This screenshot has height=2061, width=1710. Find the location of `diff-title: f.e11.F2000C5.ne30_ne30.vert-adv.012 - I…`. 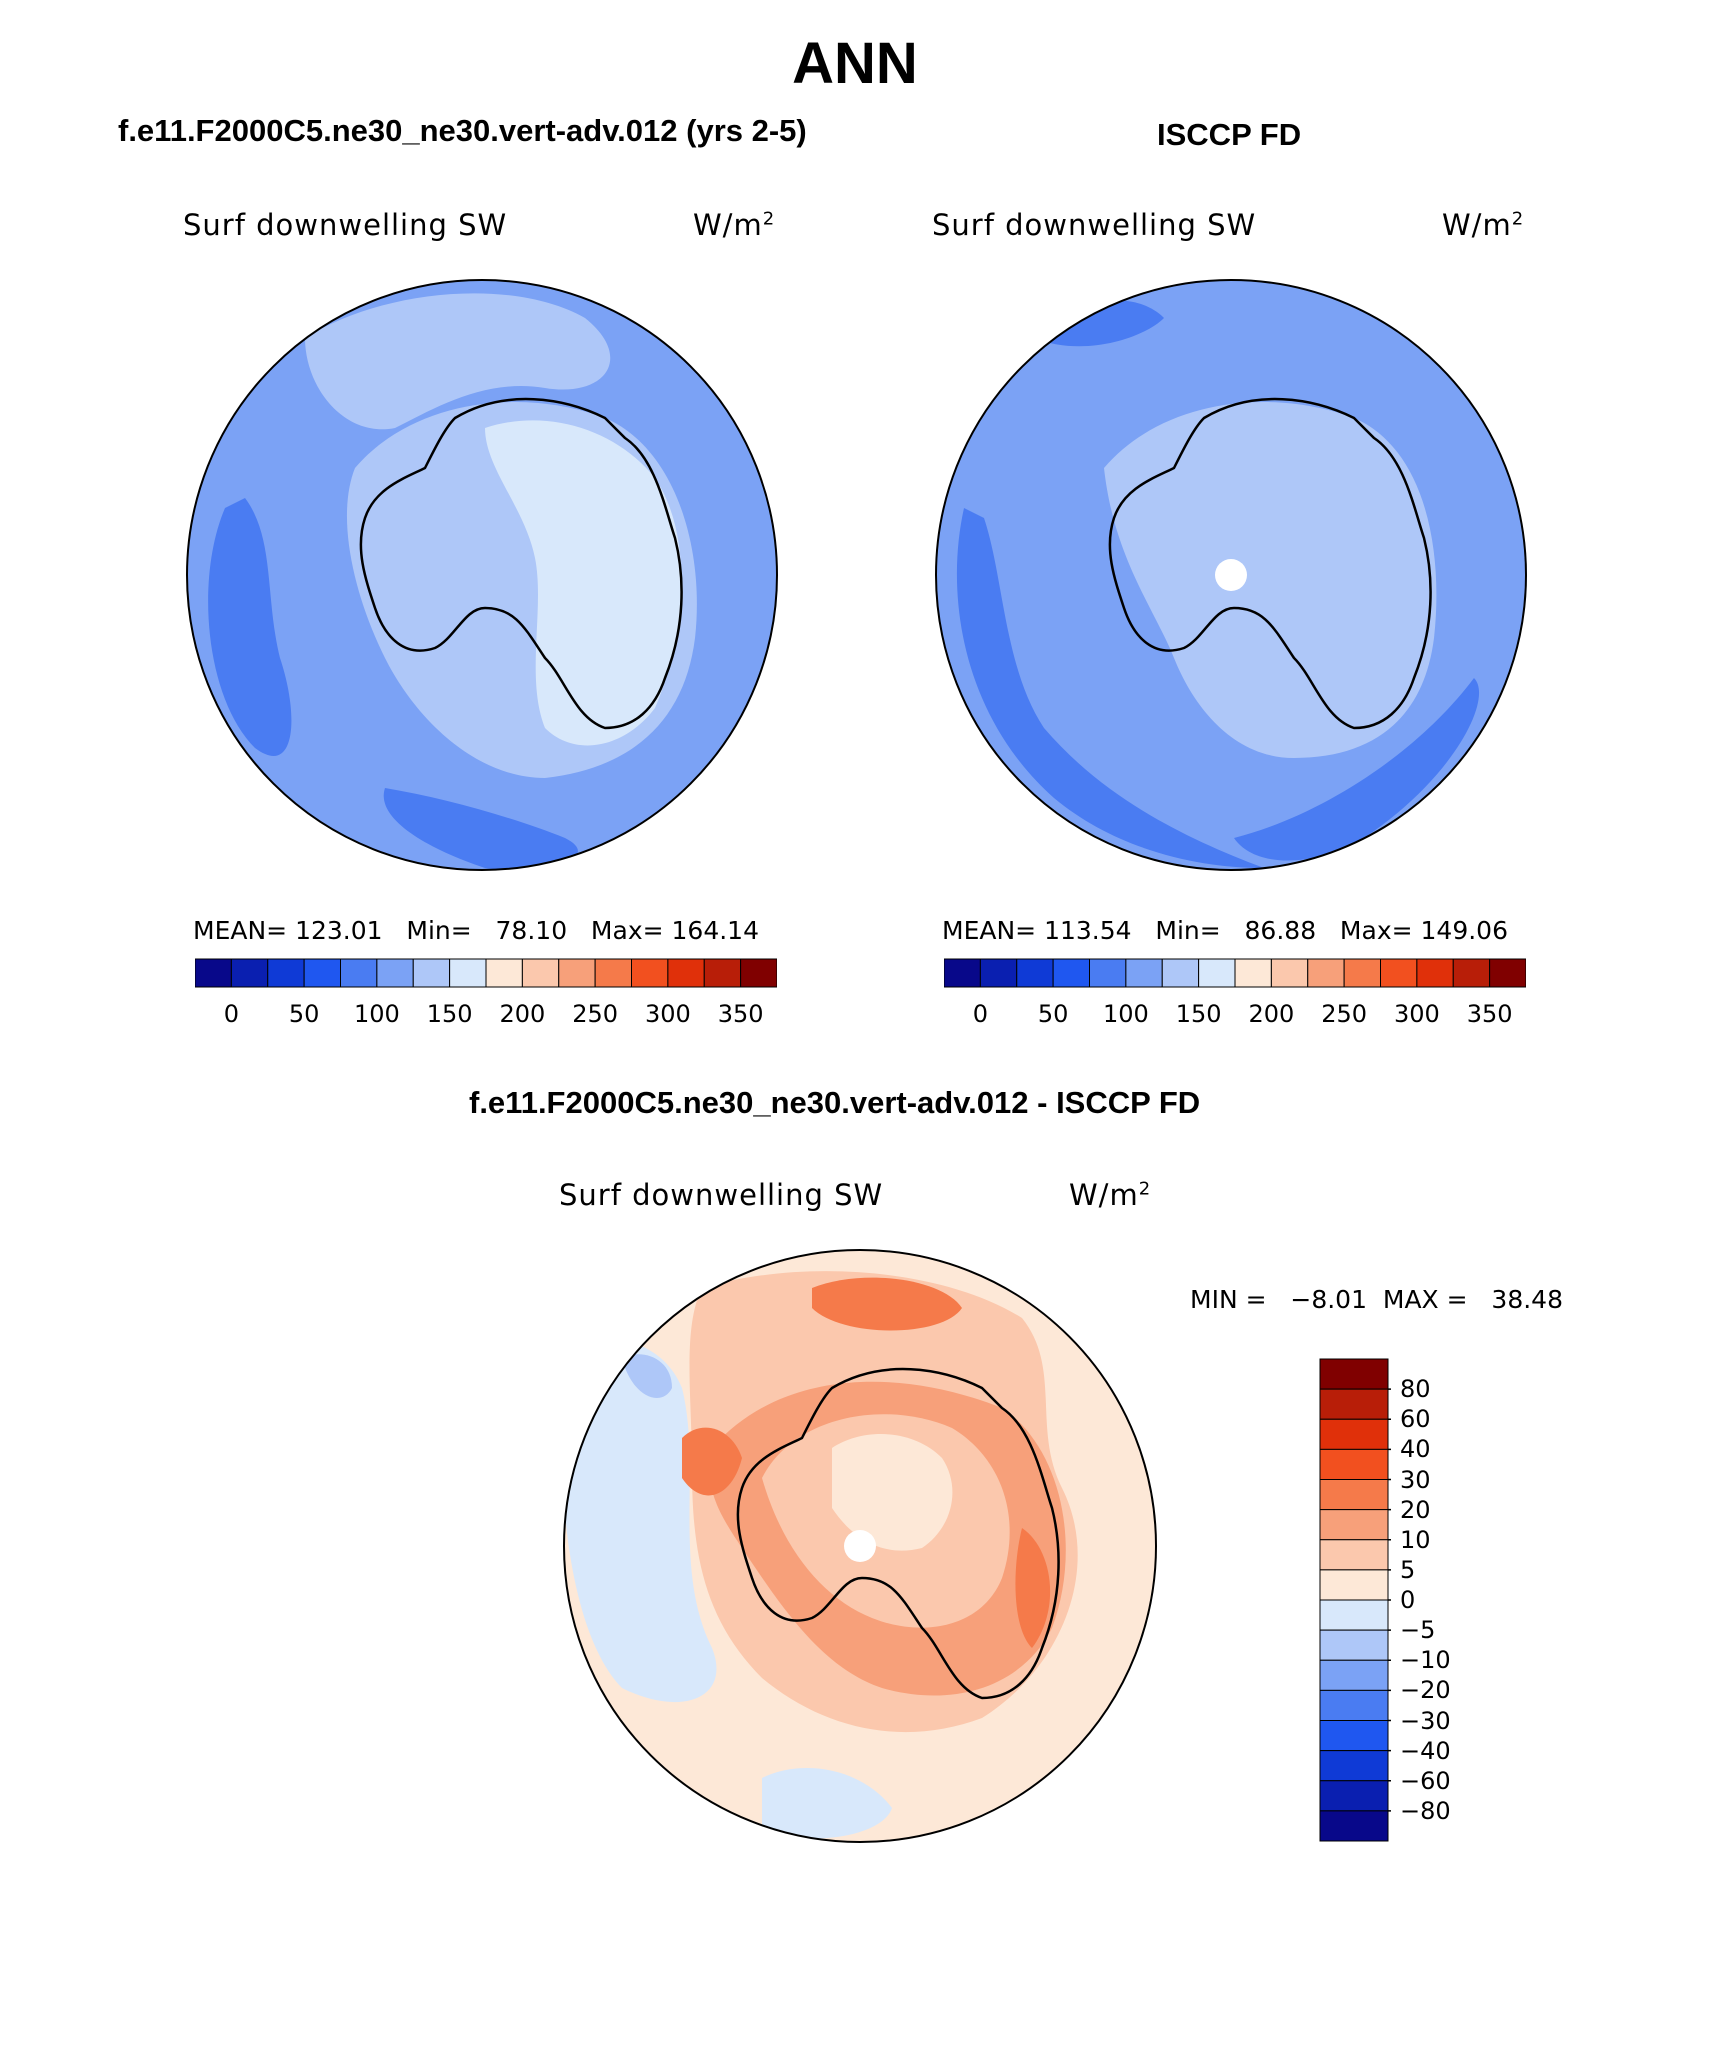

diff-title: f.e11.F2000C5.ne30_ne30.vert-adv.012 - I… is located at coordinates (835, 1102).